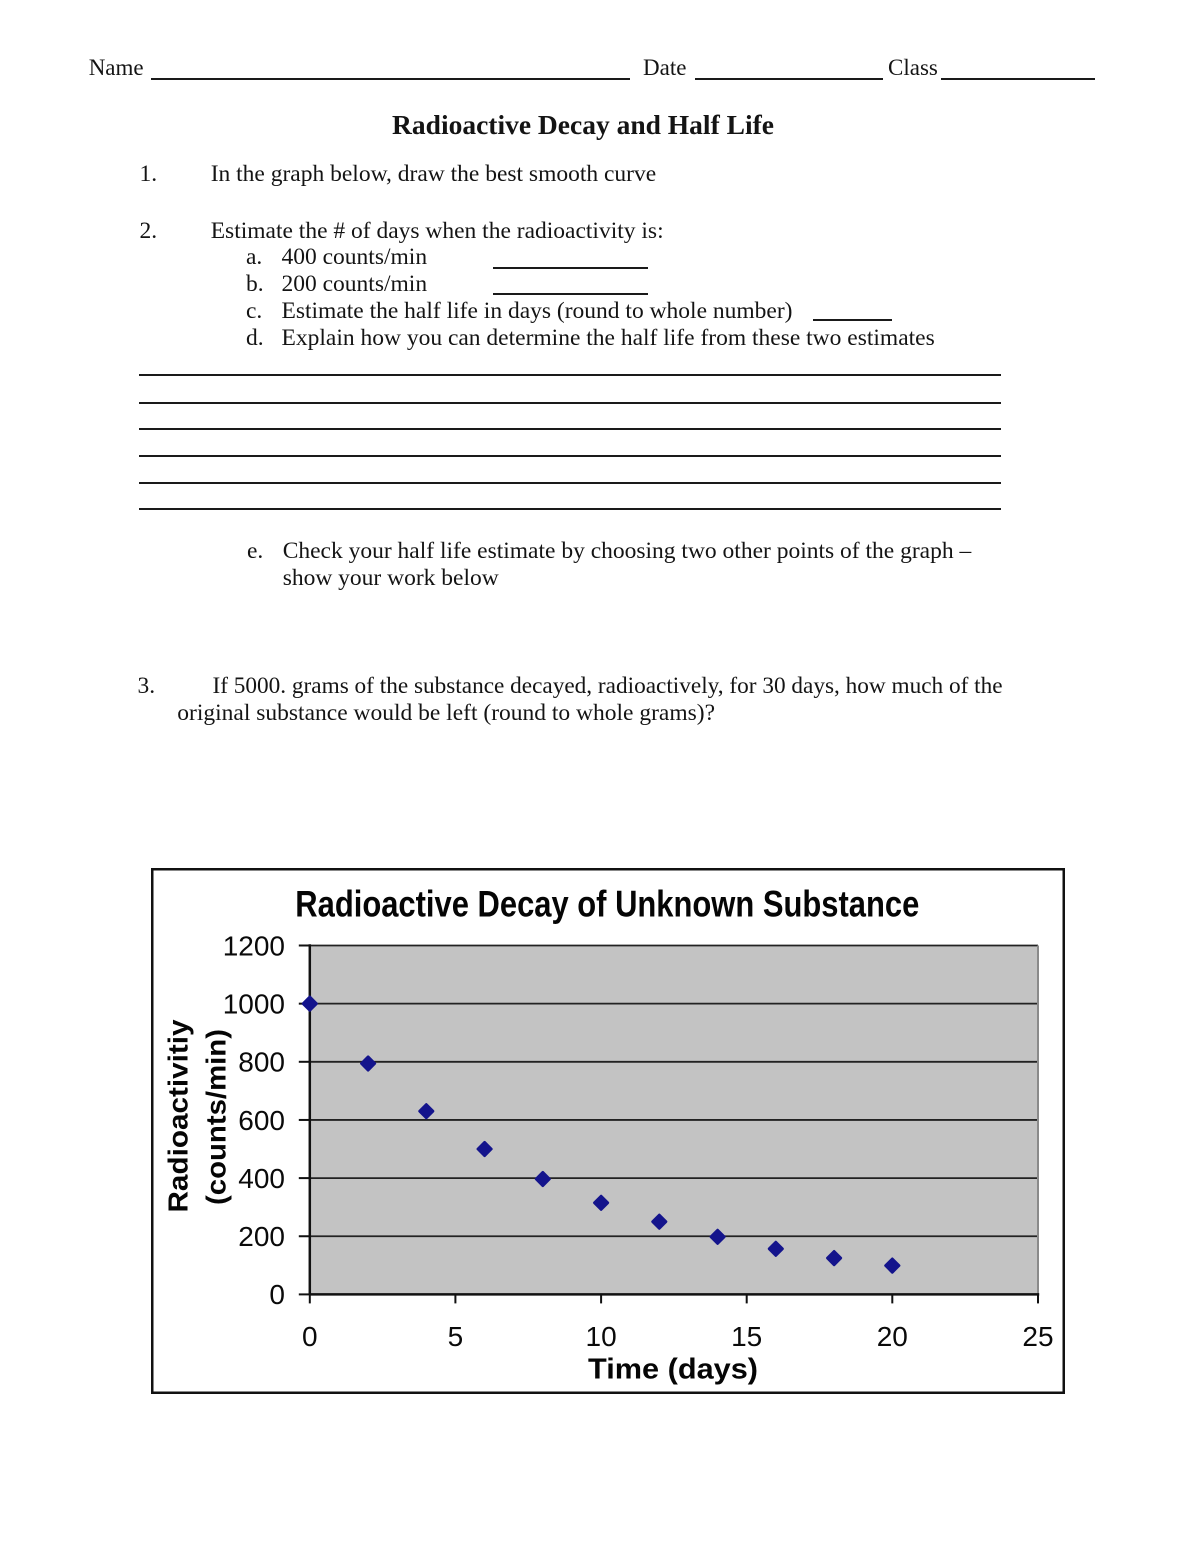 This screenshot has height=1553, width=1200. Describe the element at coordinates (261, 1120) in the screenshot. I see `svg-text: 600` at that location.